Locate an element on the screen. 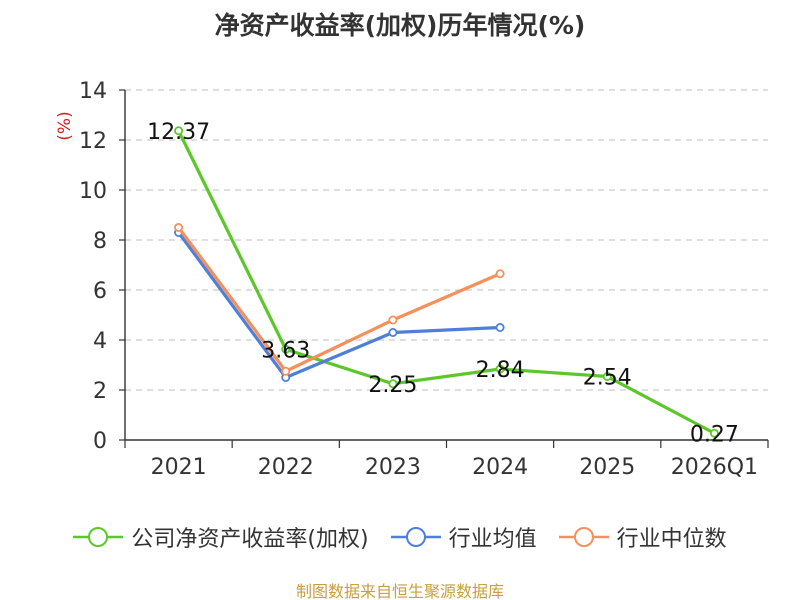  x-tick-label: 2024 is located at coordinates (500, 467).